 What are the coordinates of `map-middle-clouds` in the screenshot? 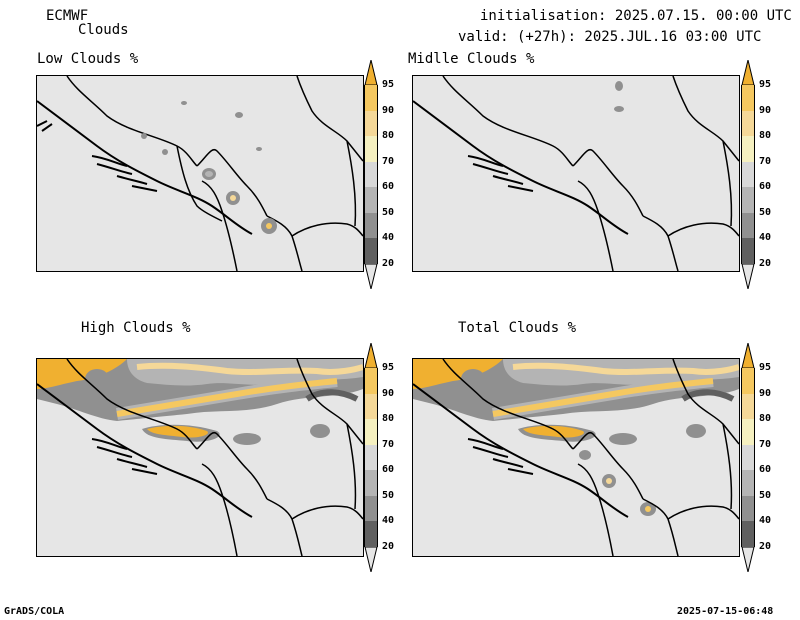 It's located at (576, 173).